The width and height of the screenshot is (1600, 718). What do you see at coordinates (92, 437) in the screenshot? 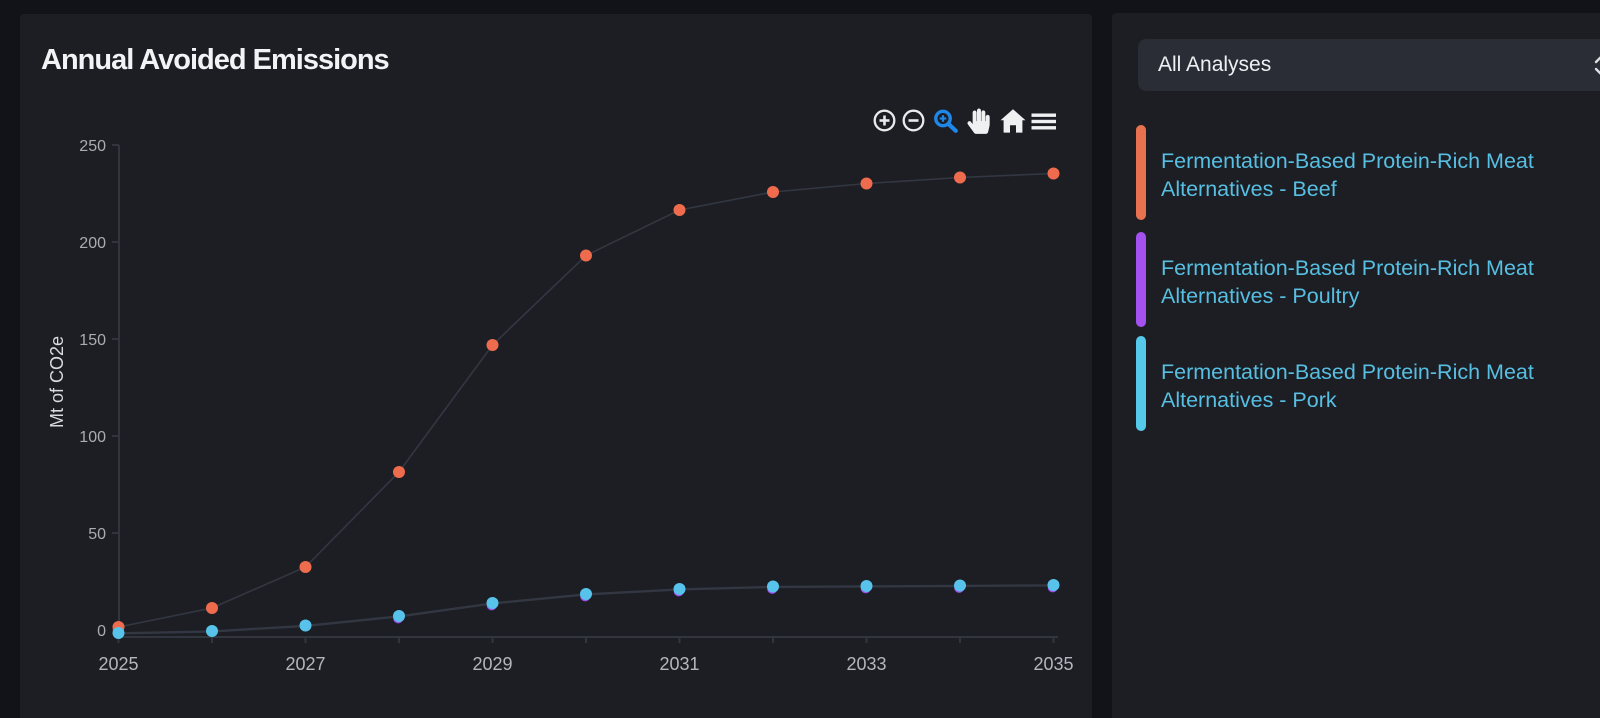
I see `svg-text: 100` at bounding box center [92, 437].